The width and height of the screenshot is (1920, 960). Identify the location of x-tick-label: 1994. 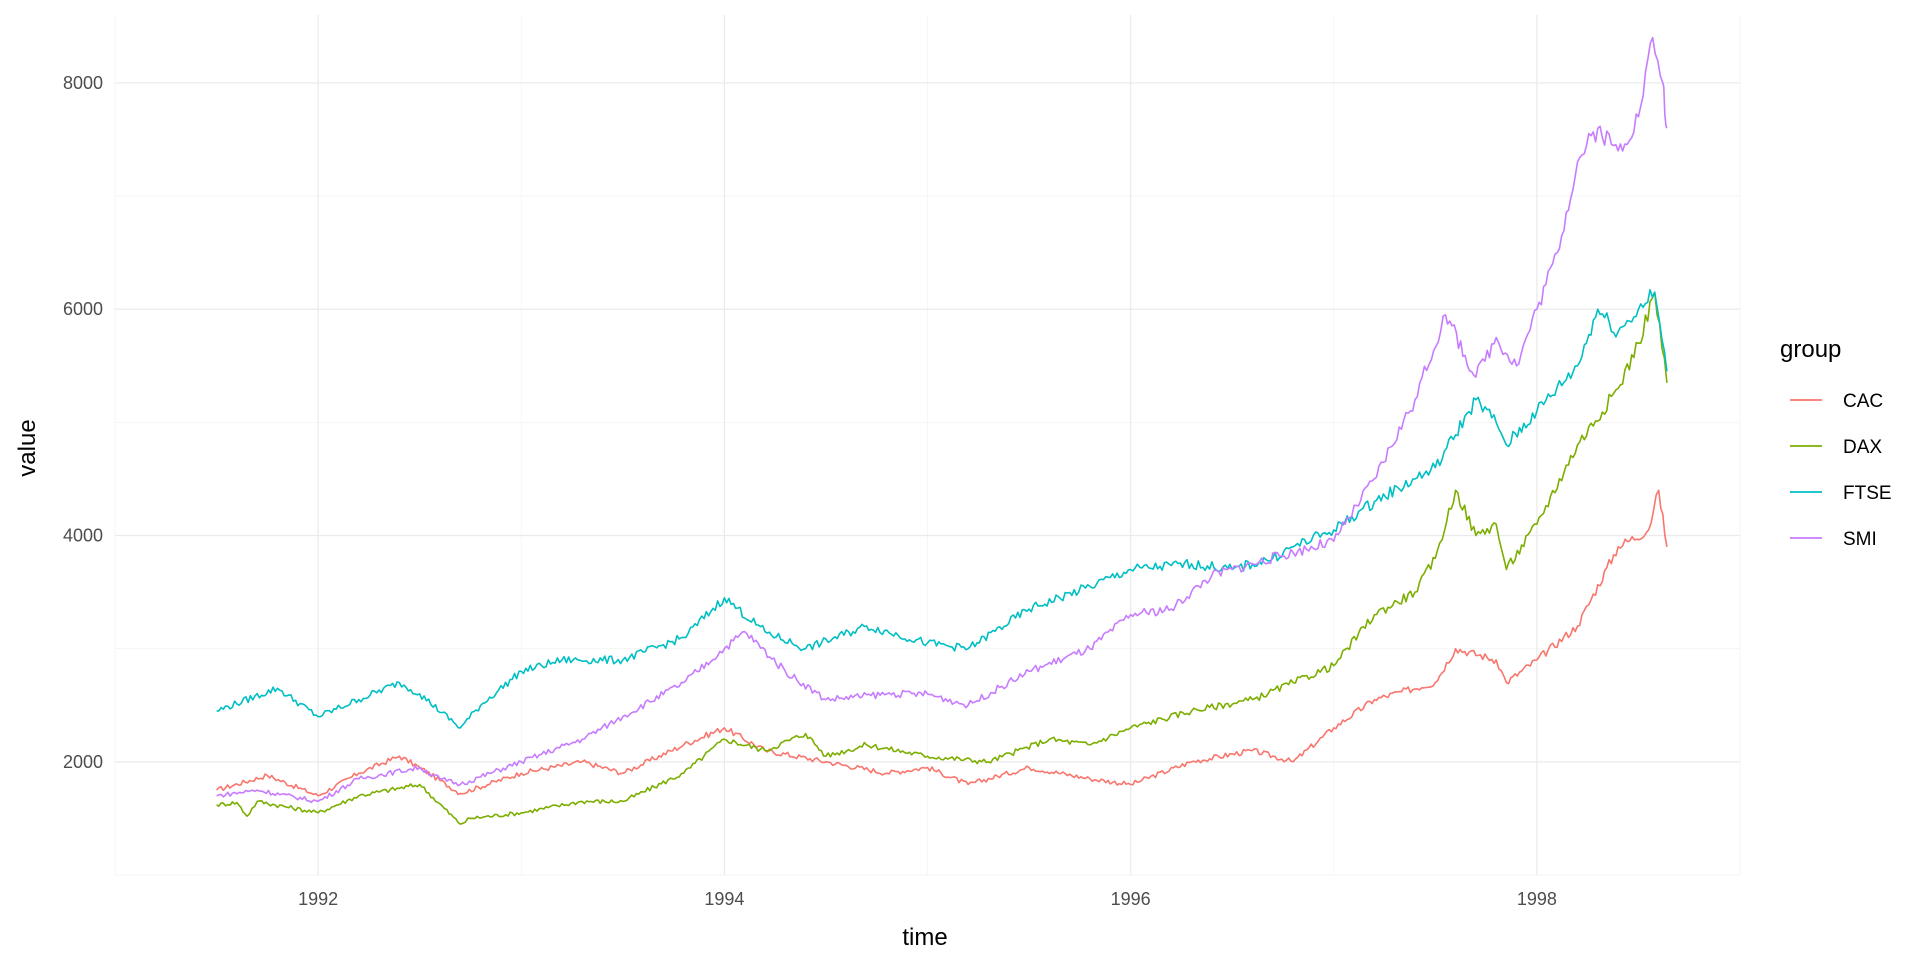
(724, 899).